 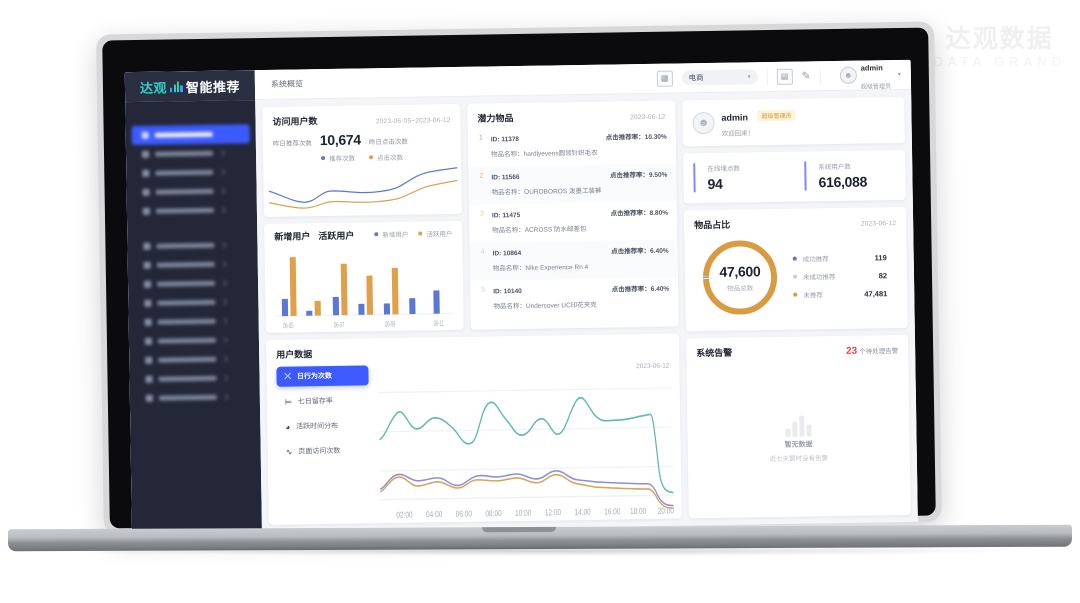 I want to click on document-icon: ▤, so click(x=784, y=76).